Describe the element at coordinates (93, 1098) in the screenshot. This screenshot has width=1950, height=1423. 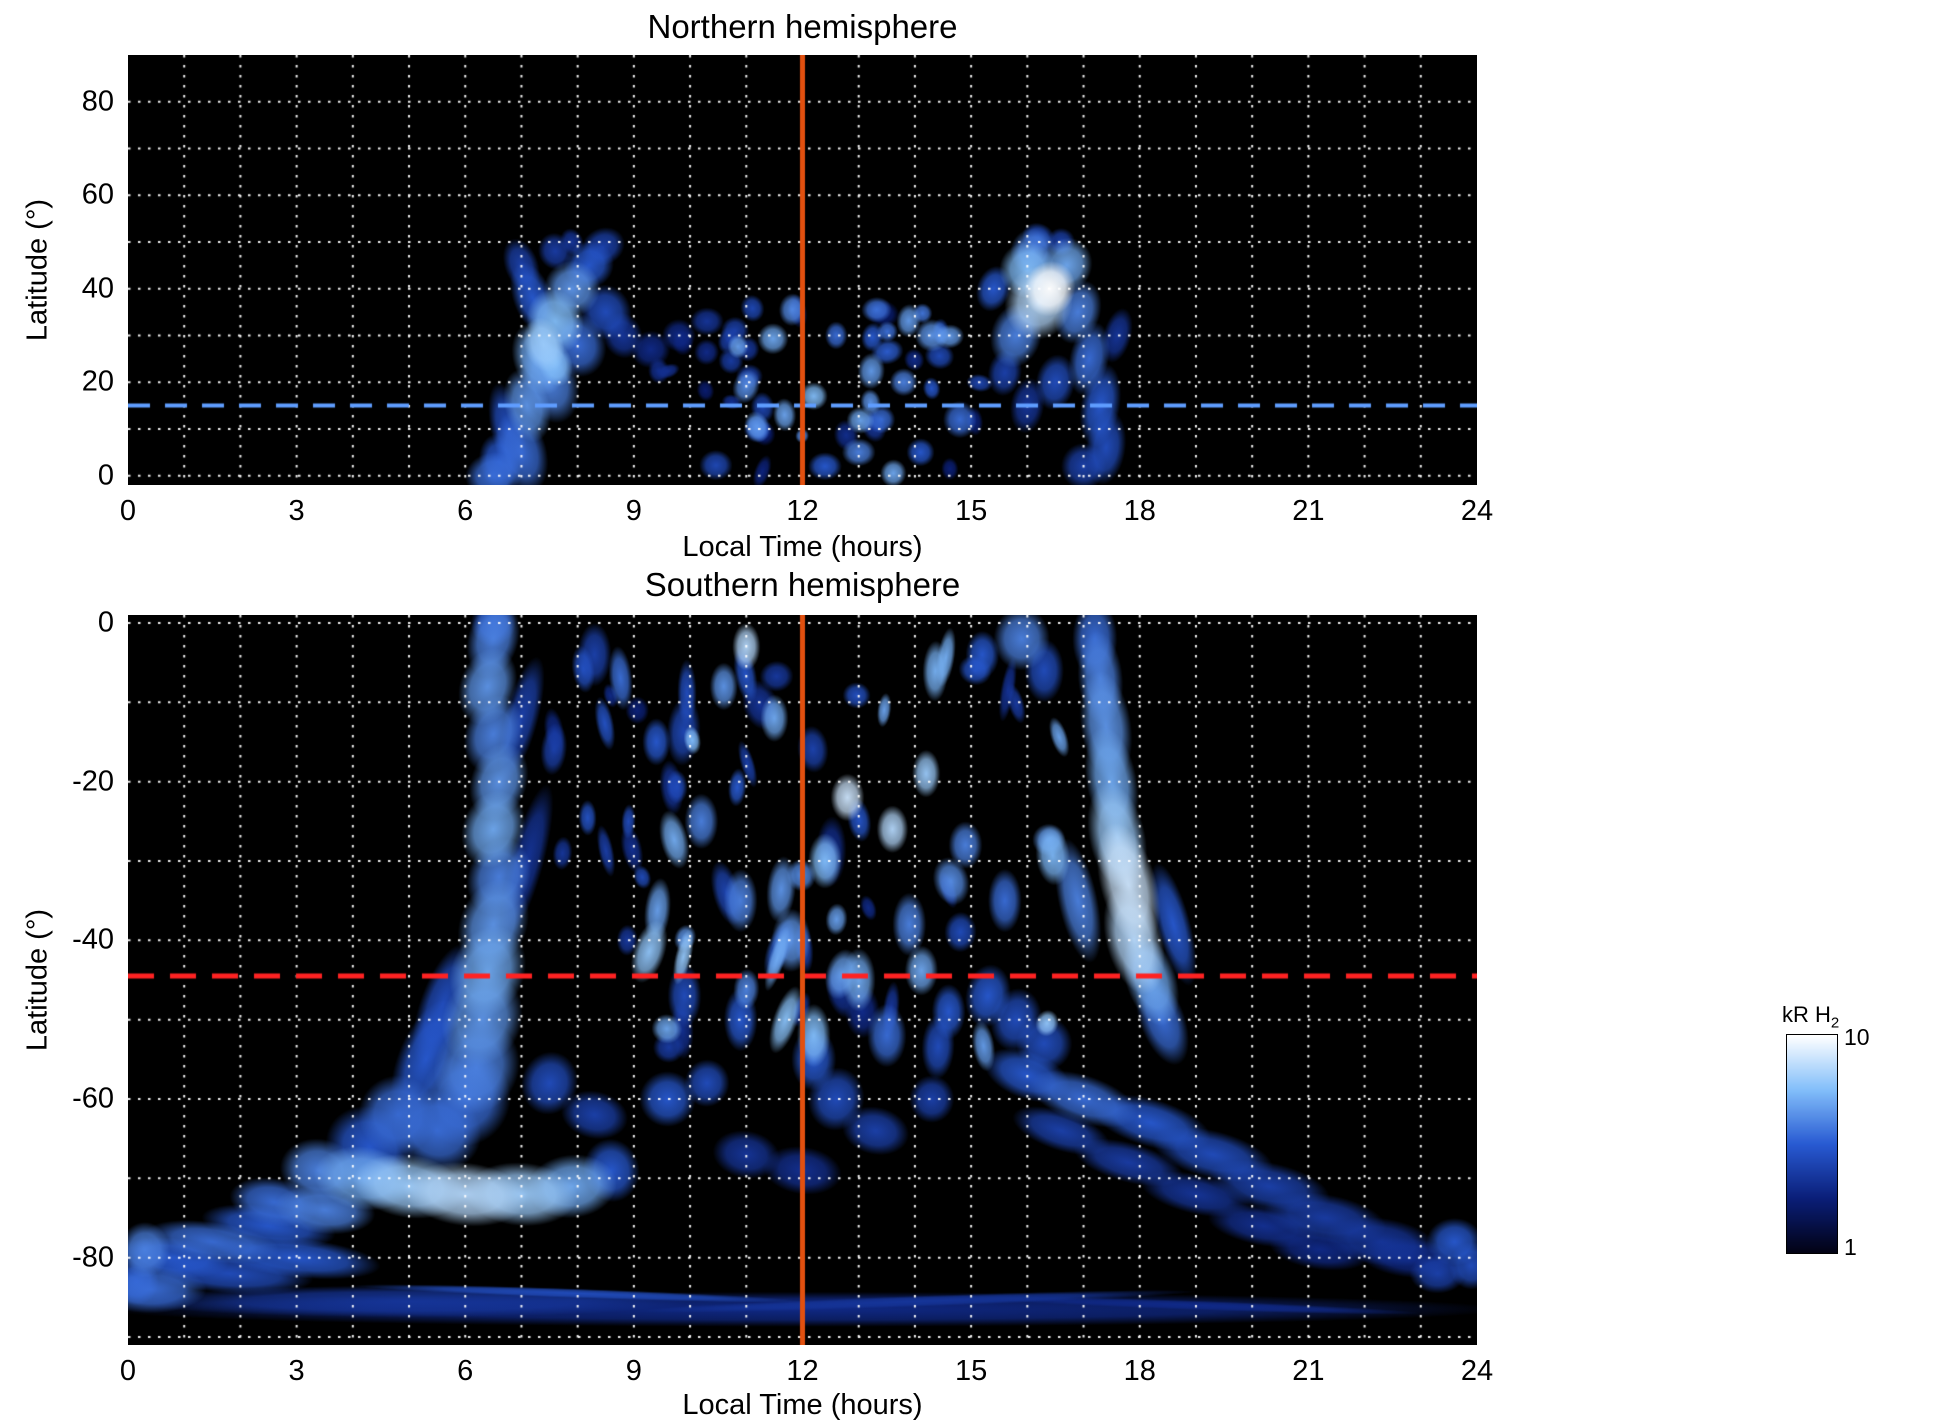
I see `y-tick-label: -60` at that location.